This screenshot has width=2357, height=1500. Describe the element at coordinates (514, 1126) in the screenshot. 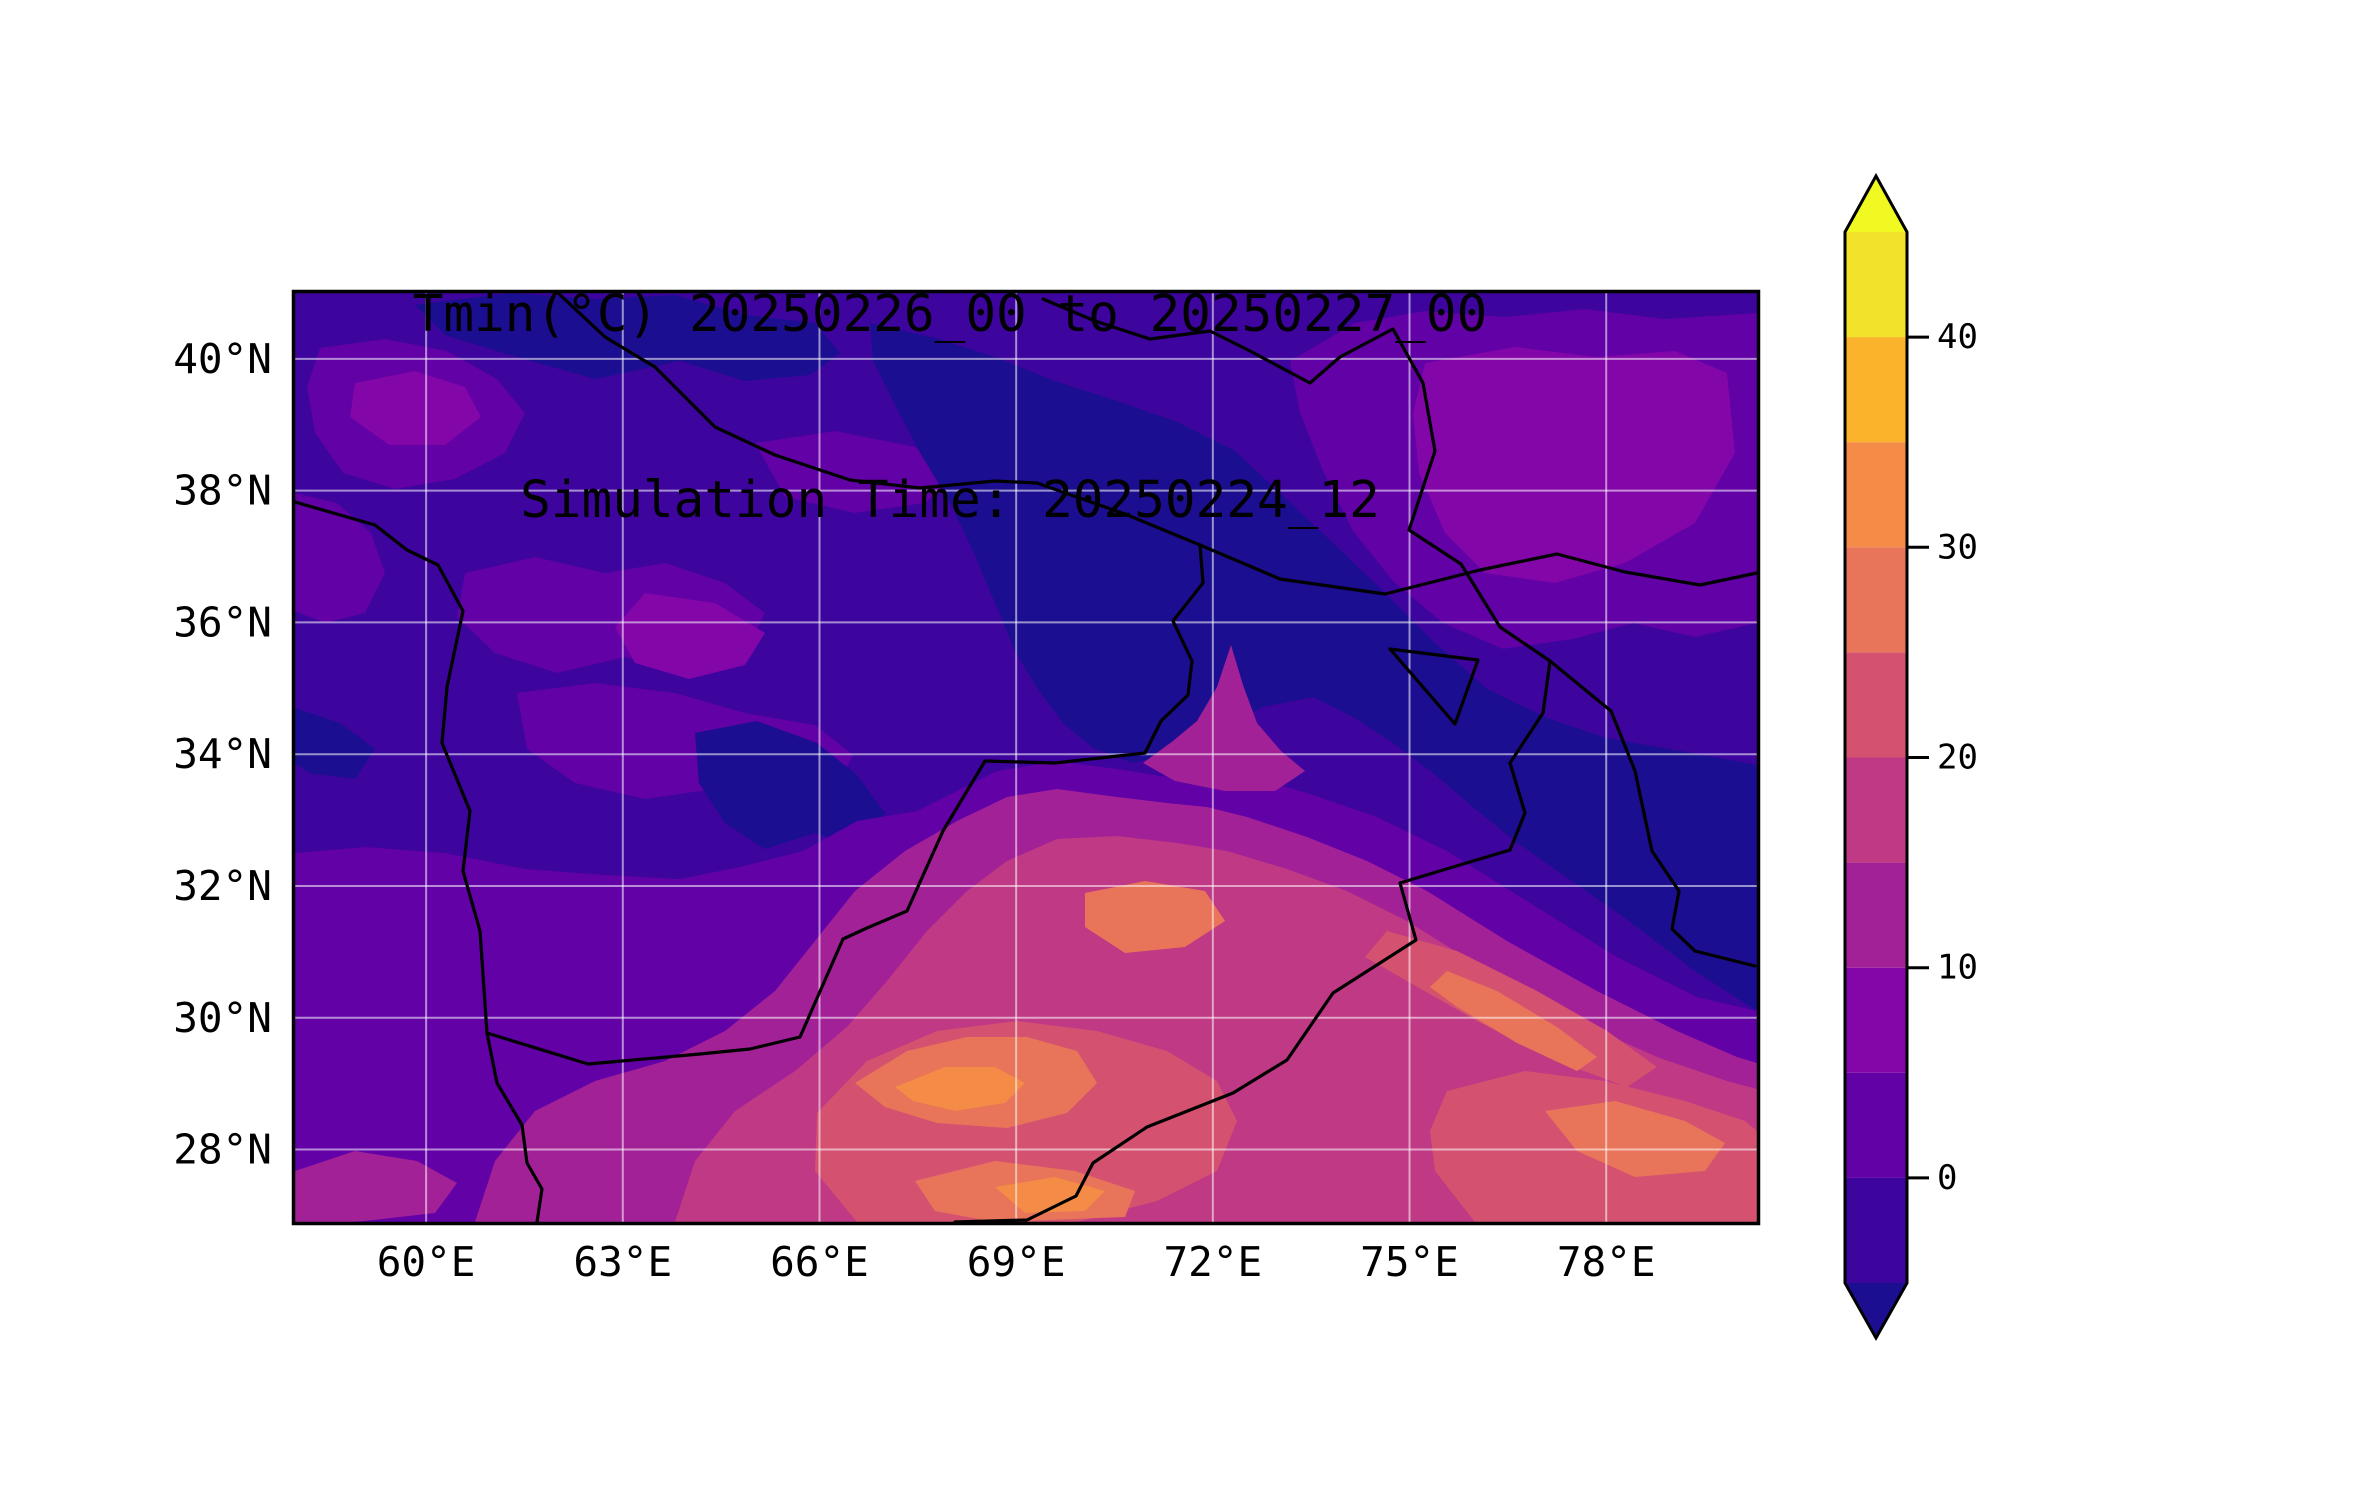

I see `iran-pakistan-border` at that location.